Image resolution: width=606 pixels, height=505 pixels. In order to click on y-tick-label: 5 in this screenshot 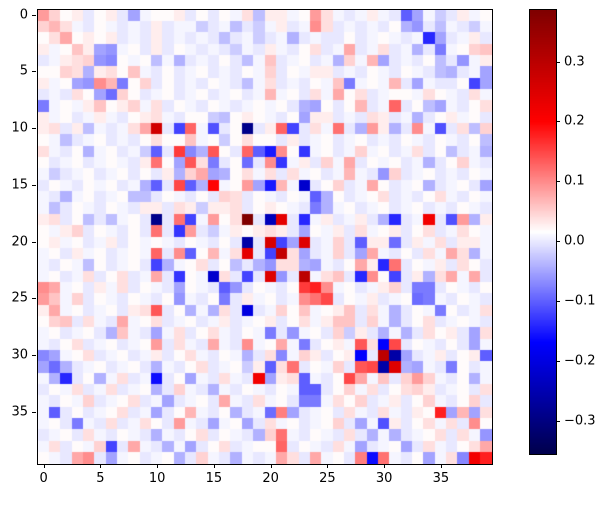, I will do `click(23, 71)`.